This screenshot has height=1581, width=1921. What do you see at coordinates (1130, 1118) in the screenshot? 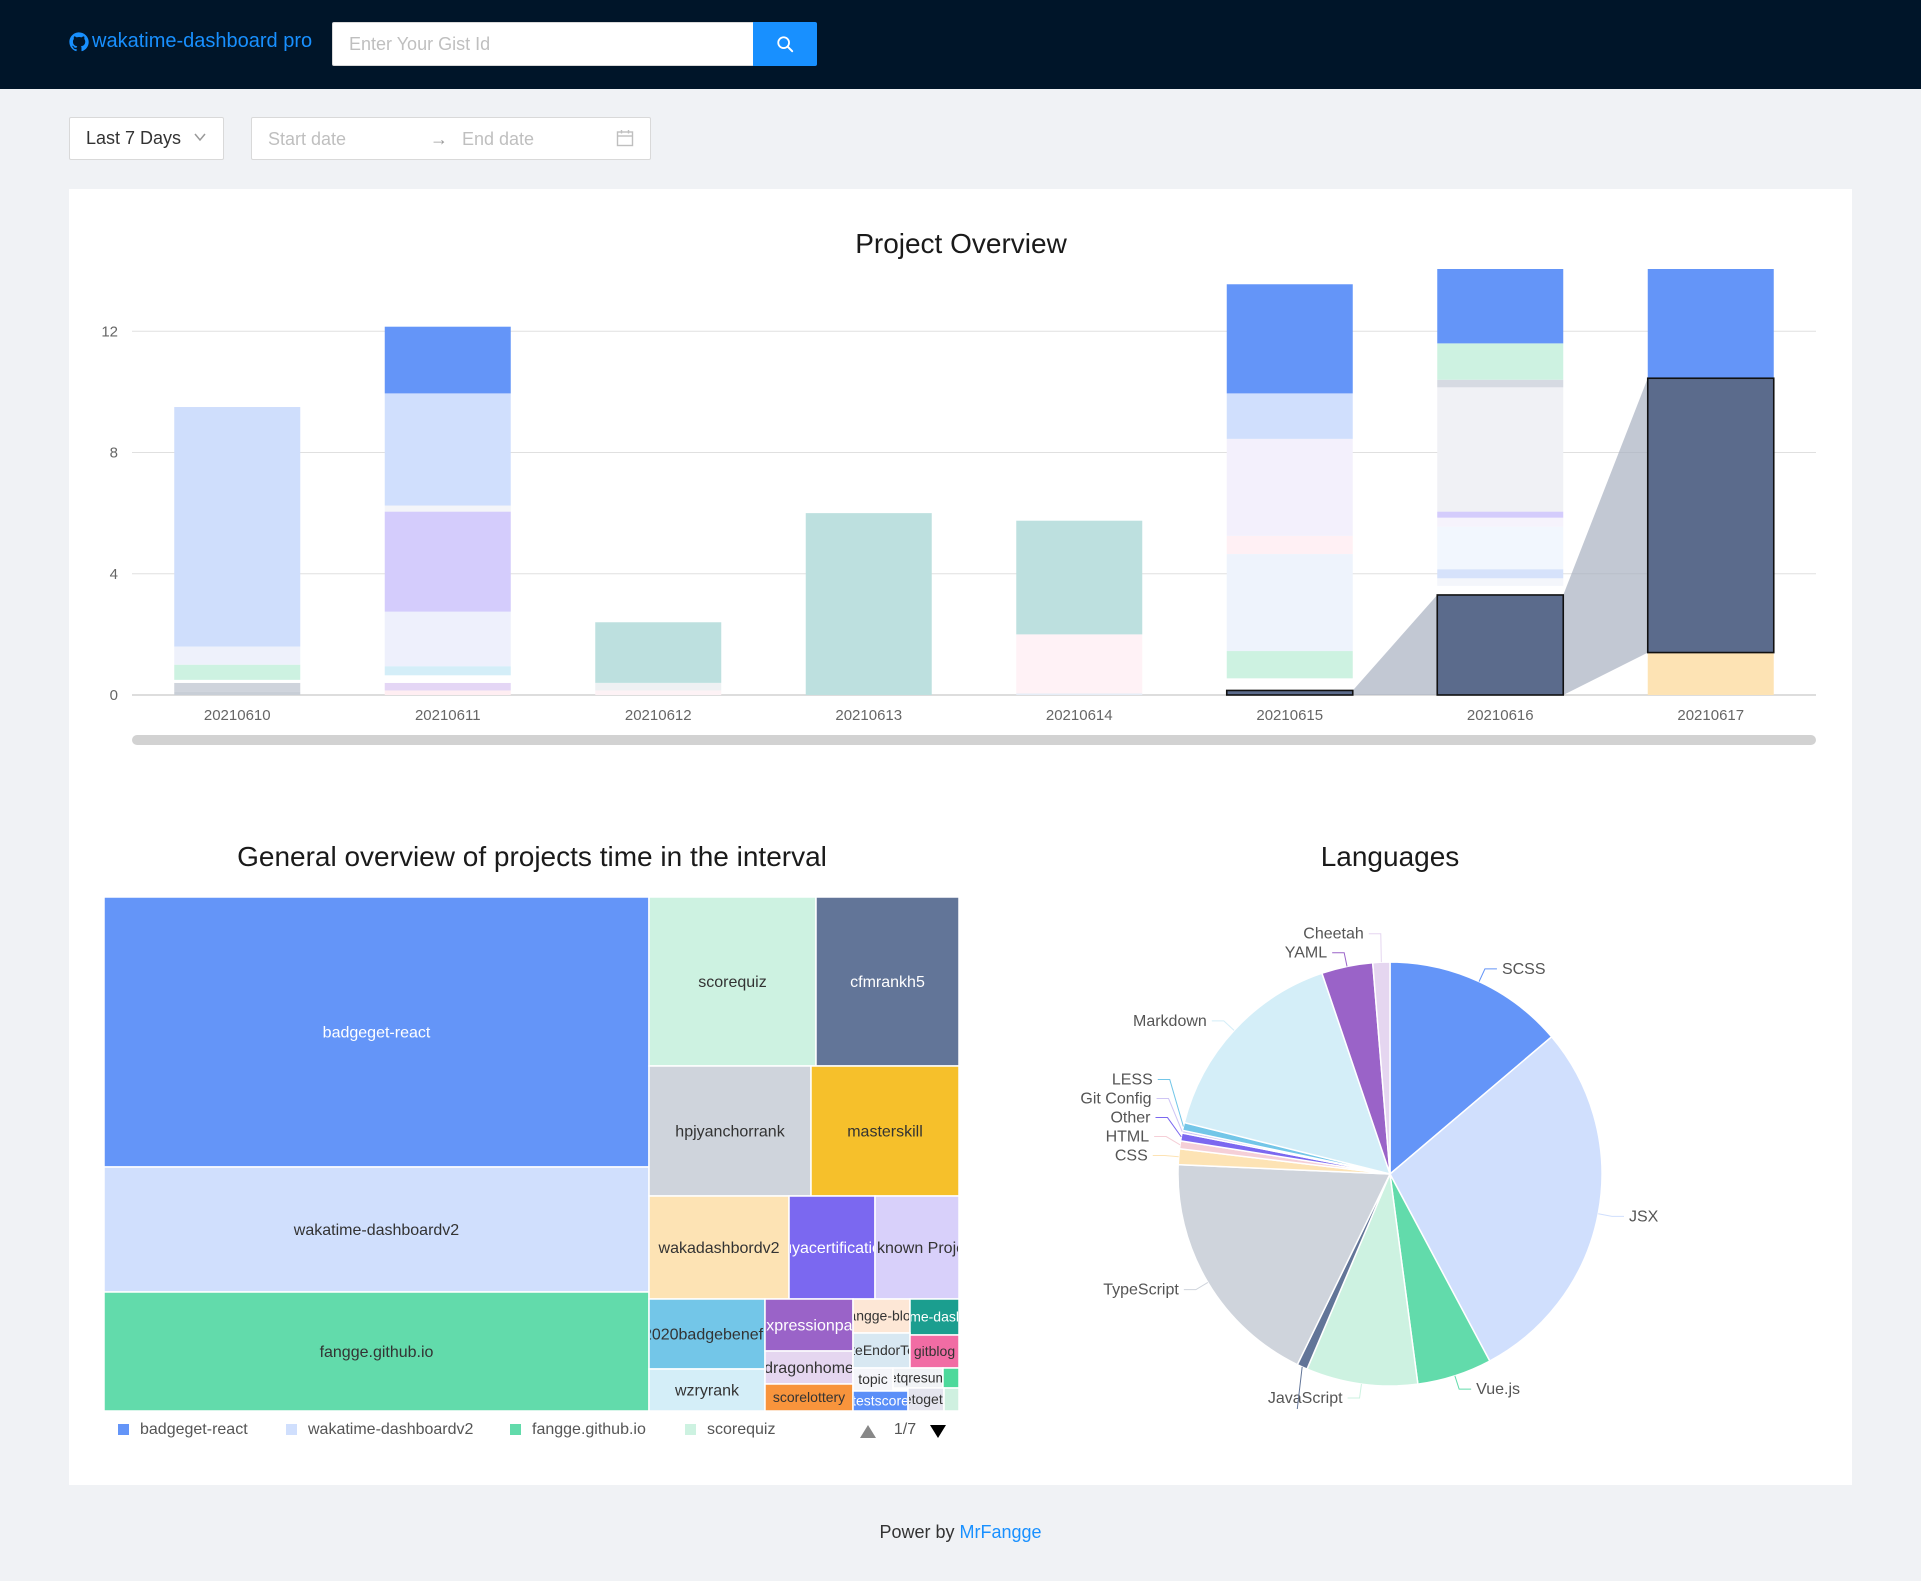
I see `pie-label: Other` at bounding box center [1130, 1118].